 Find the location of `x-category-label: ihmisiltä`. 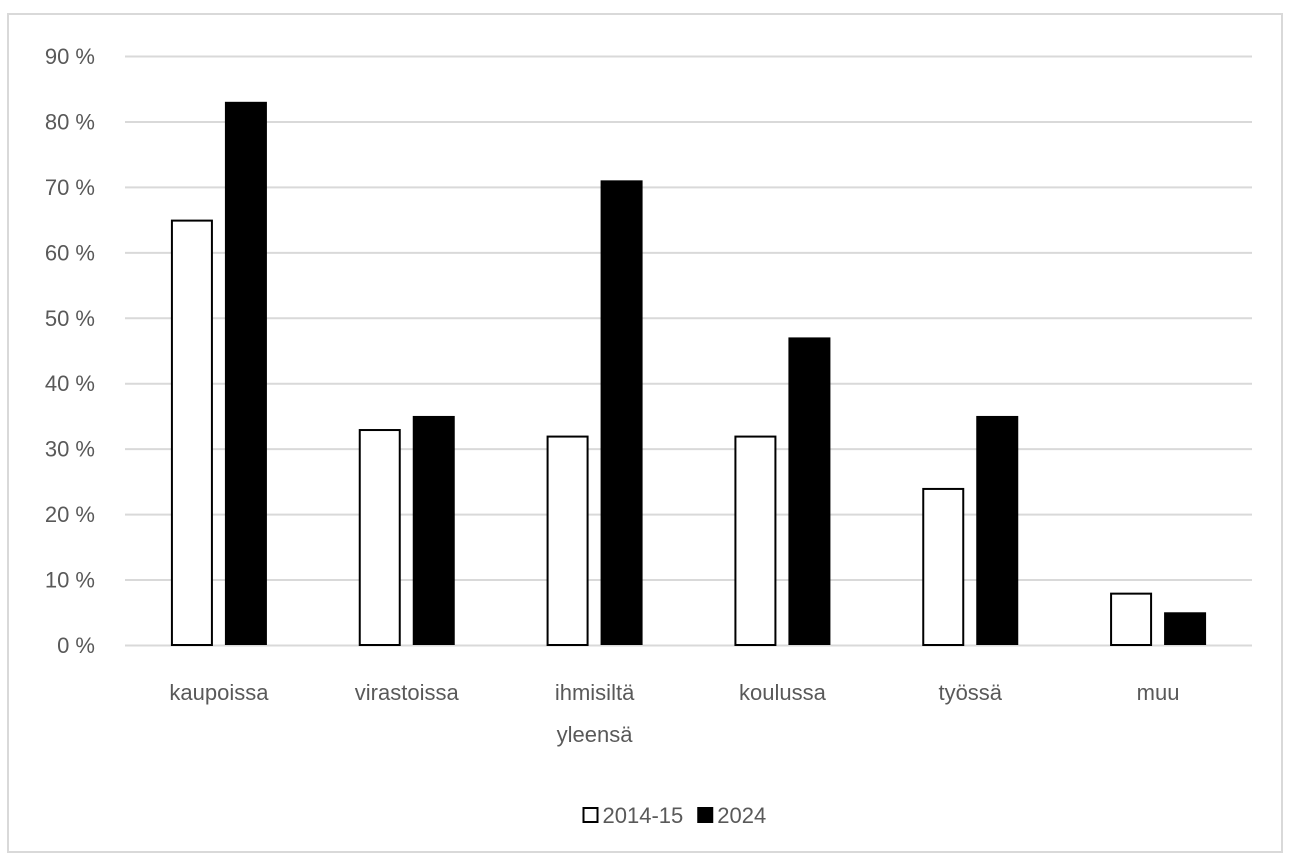

x-category-label: ihmisiltä is located at coordinates (595, 692).